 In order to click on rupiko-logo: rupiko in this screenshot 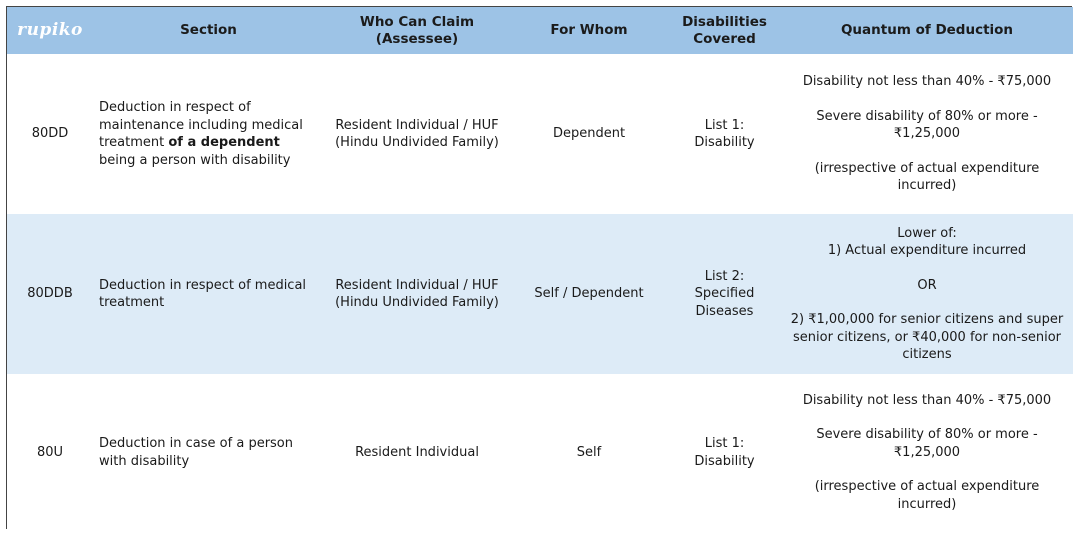, I will do `click(50, 29)`.